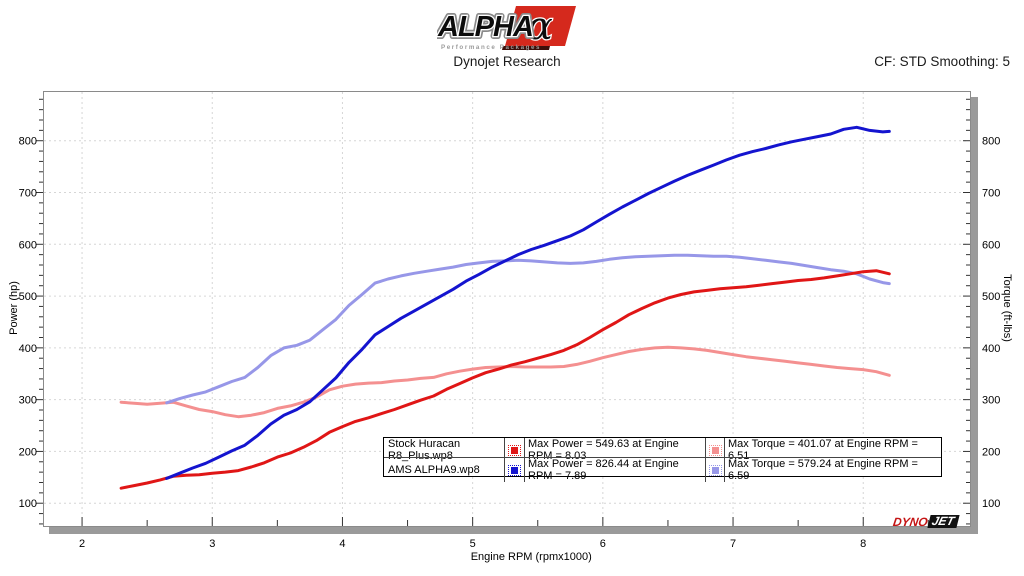  Describe the element at coordinates (531, 557) in the screenshot. I see `x-axis-title: Engine RPM (rpmx1000)` at that location.